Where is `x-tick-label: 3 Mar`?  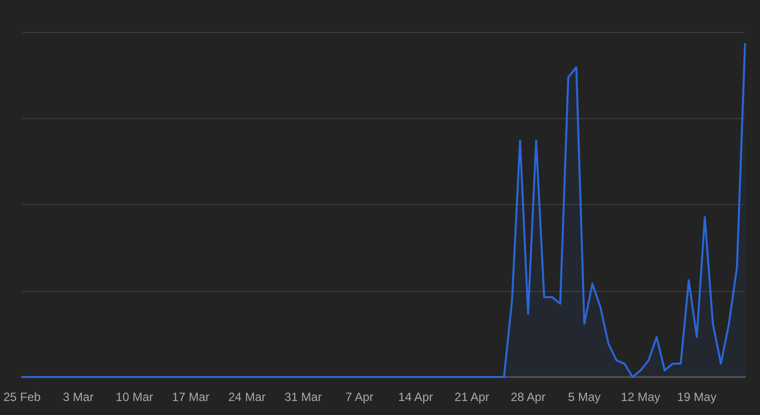 x-tick-label: 3 Mar is located at coordinates (78, 397).